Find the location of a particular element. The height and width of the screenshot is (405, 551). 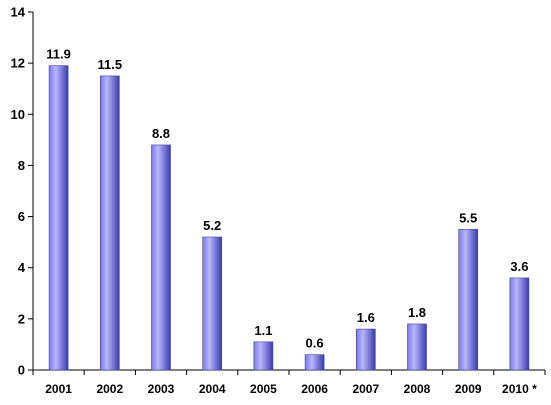

data-label: 5.5 is located at coordinates (468, 217).